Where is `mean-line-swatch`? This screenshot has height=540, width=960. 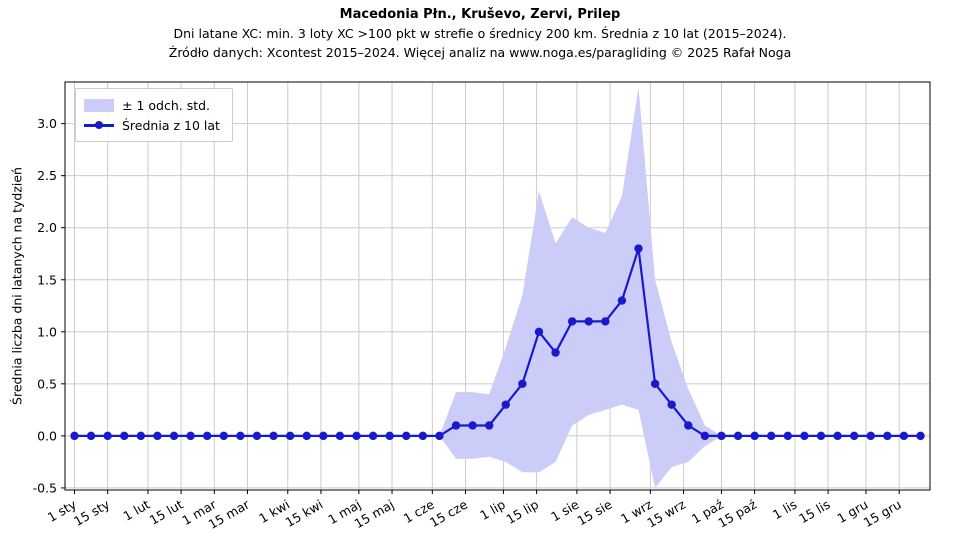
mean-line-swatch is located at coordinates (99, 125).